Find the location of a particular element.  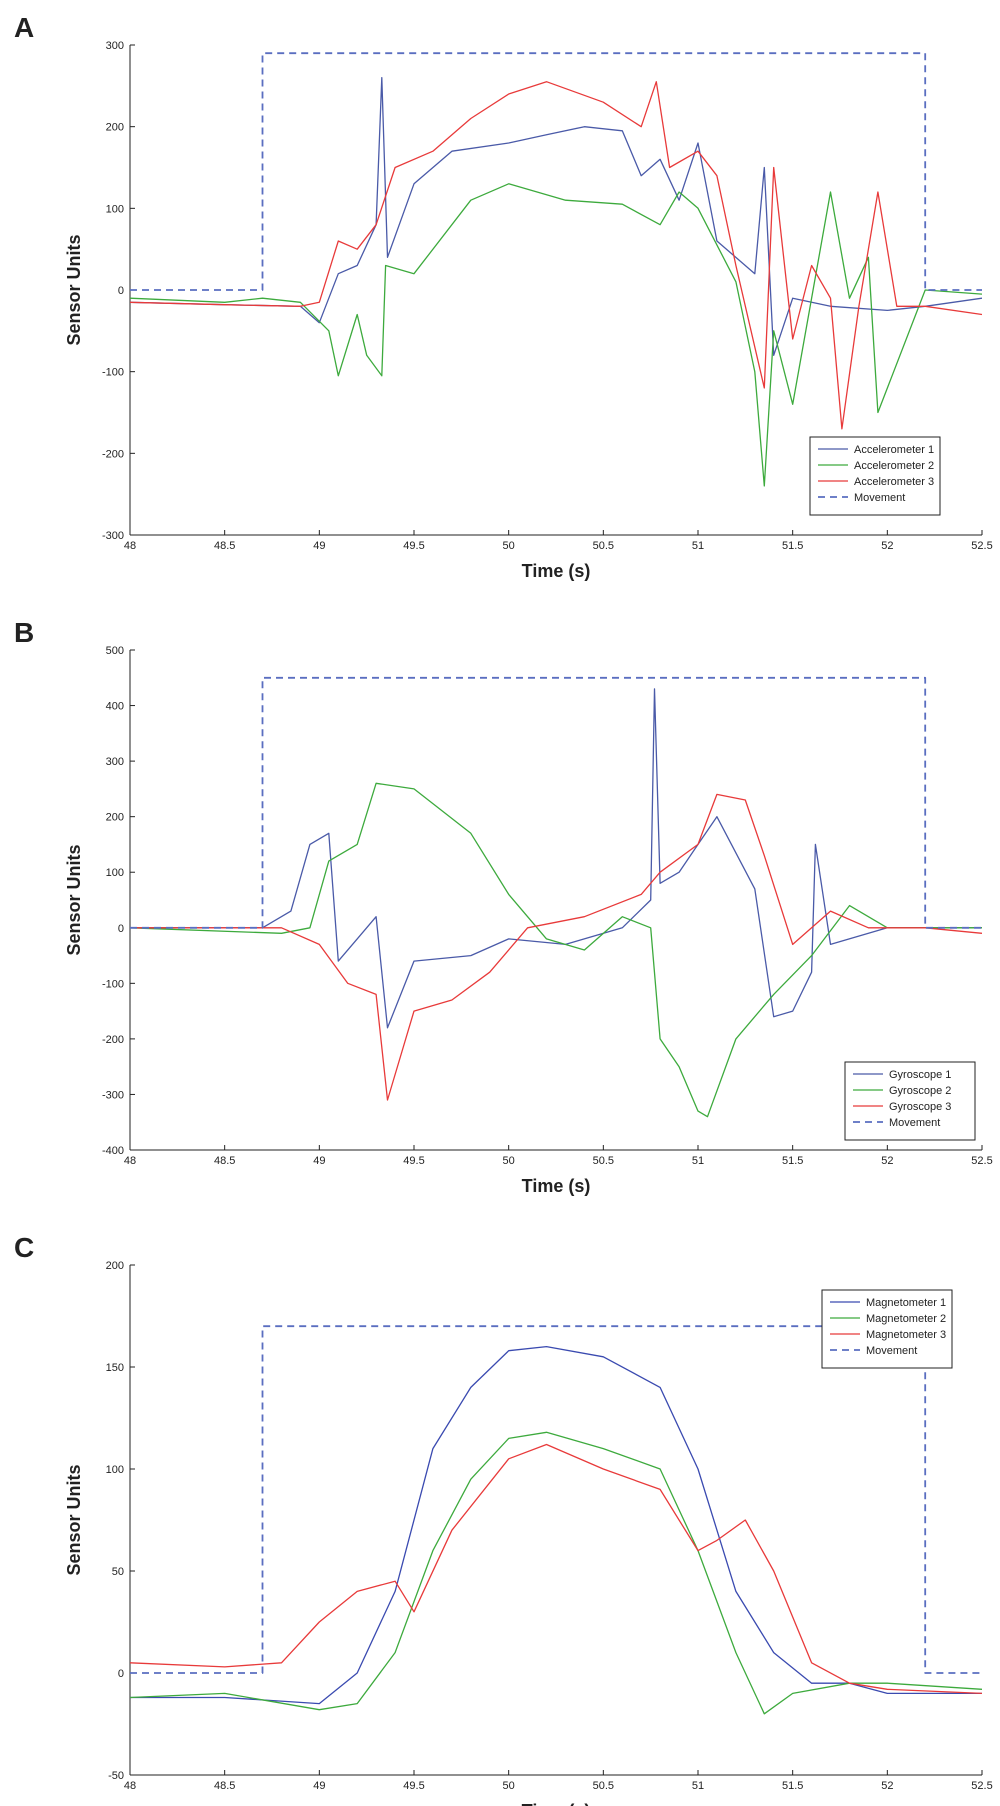

legend-entry: Magnetometer 2 is located at coordinates (906, 1319).